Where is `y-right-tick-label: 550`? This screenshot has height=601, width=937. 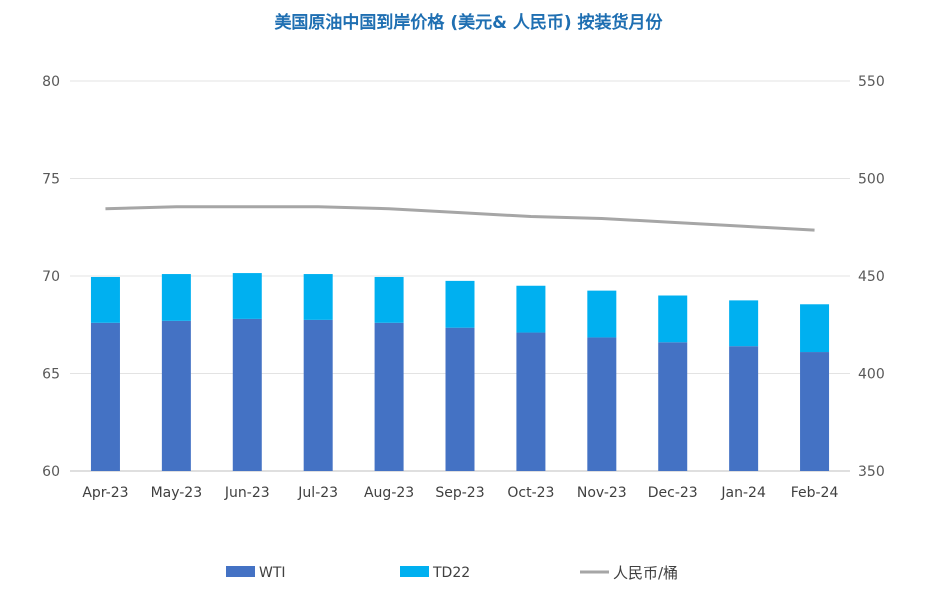 y-right-tick-label: 550 is located at coordinates (871, 82).